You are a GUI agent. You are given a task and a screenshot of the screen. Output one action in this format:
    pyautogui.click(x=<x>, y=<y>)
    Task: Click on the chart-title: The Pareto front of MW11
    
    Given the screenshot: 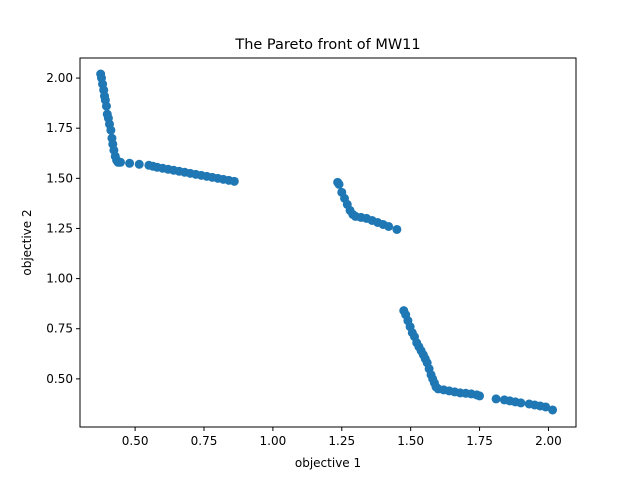 What is the action you would take?
    pyautogui.click(x=327, y=45)
    